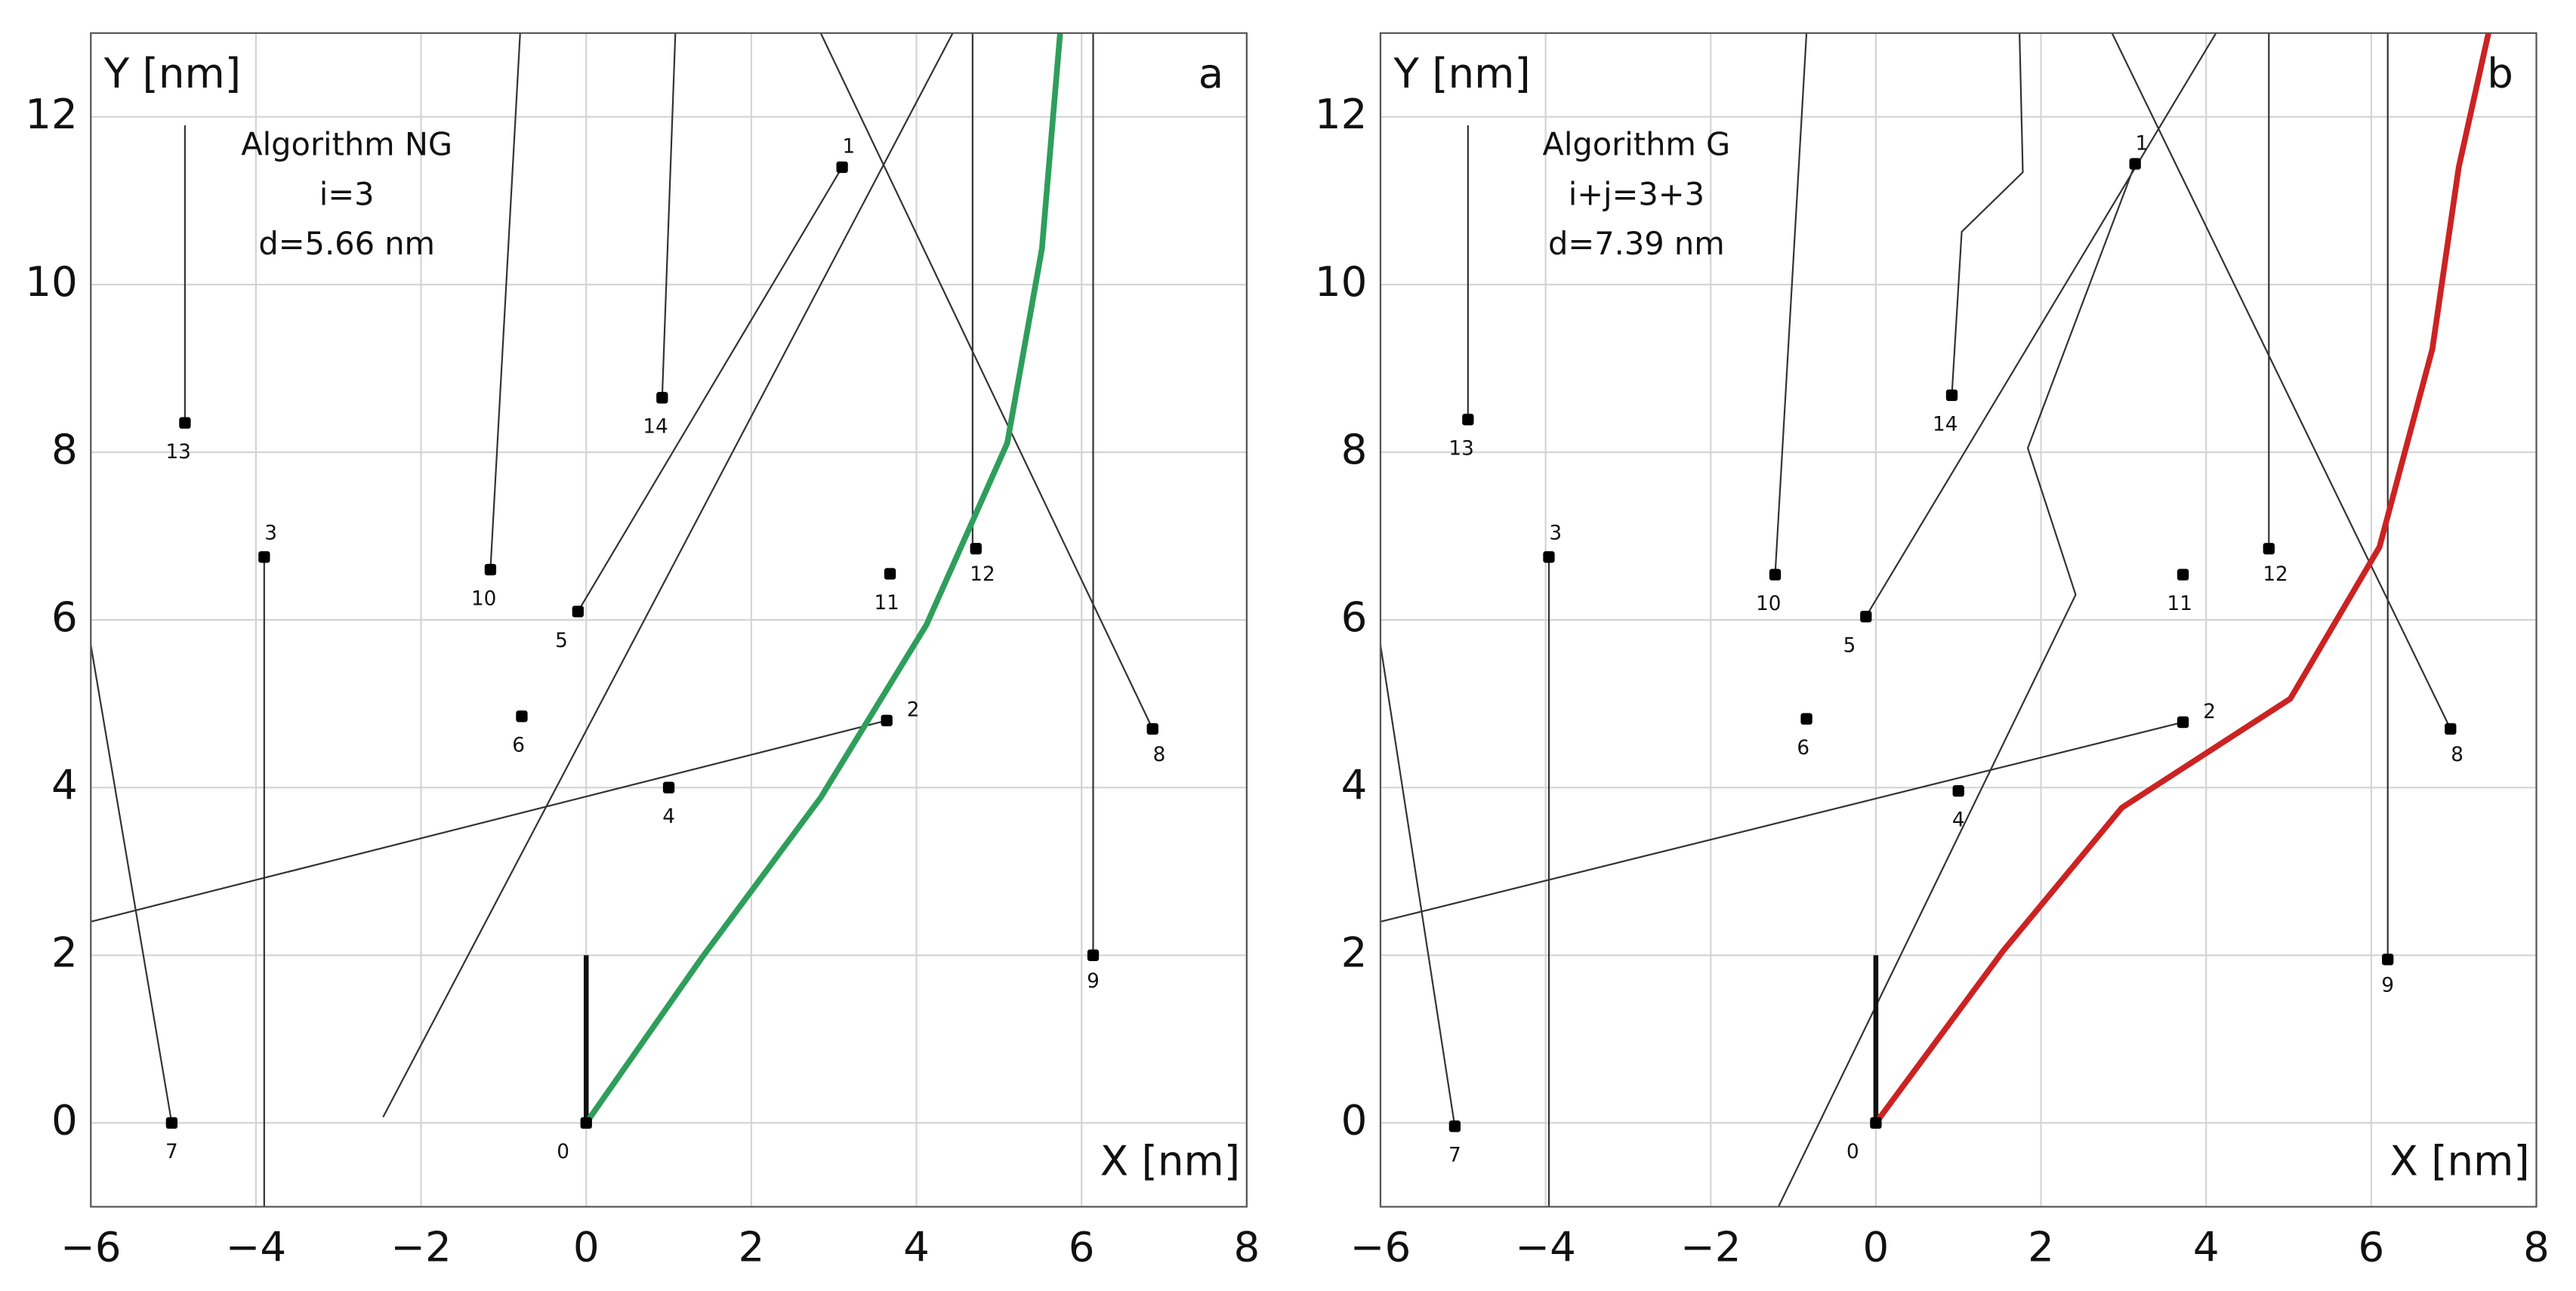 The height and width of the screenshot is (1291, 2576). What do you see at coordinates (346, 145) in the screenshot?
I see `annotation: Algorithm NG` at bounding box center [346, 145].